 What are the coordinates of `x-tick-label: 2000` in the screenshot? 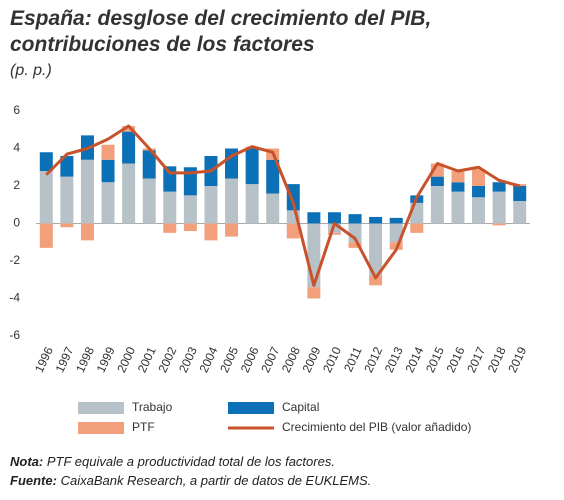 It's located at (126, 359).